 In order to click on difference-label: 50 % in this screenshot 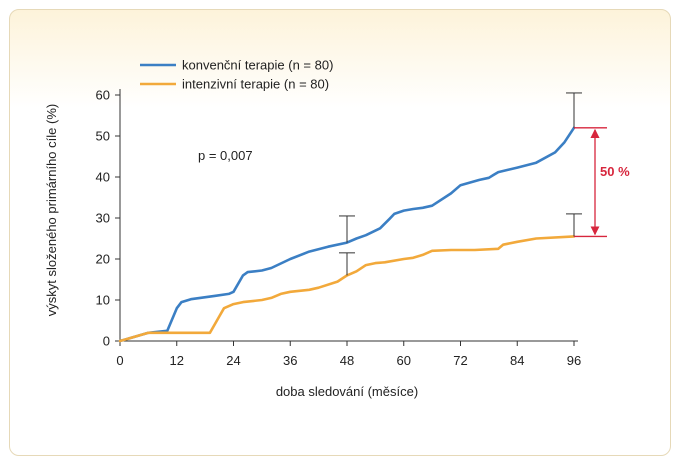, I will do `click(615, 171)`.